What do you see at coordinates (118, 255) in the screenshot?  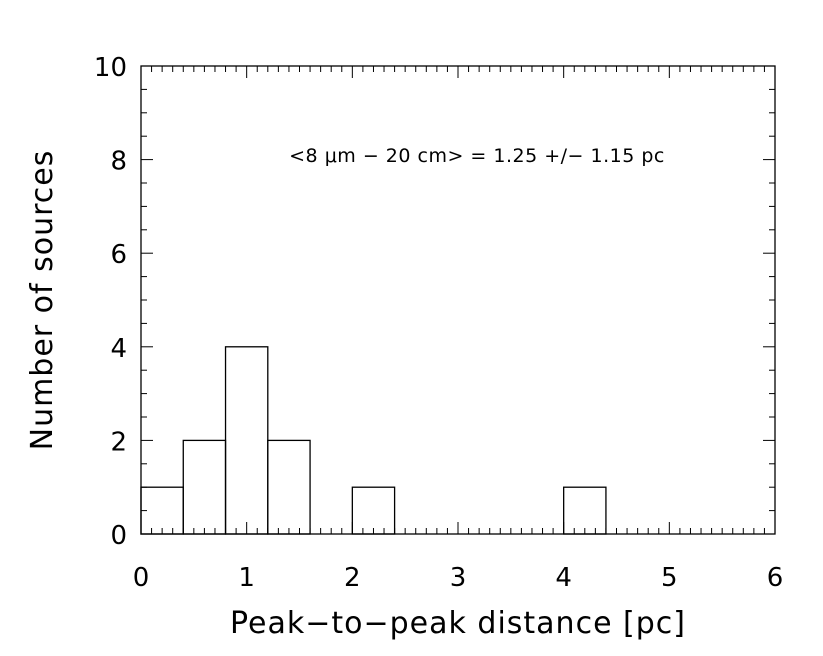 I see `y-tick-label: 6` at bounding box center [118, 255].